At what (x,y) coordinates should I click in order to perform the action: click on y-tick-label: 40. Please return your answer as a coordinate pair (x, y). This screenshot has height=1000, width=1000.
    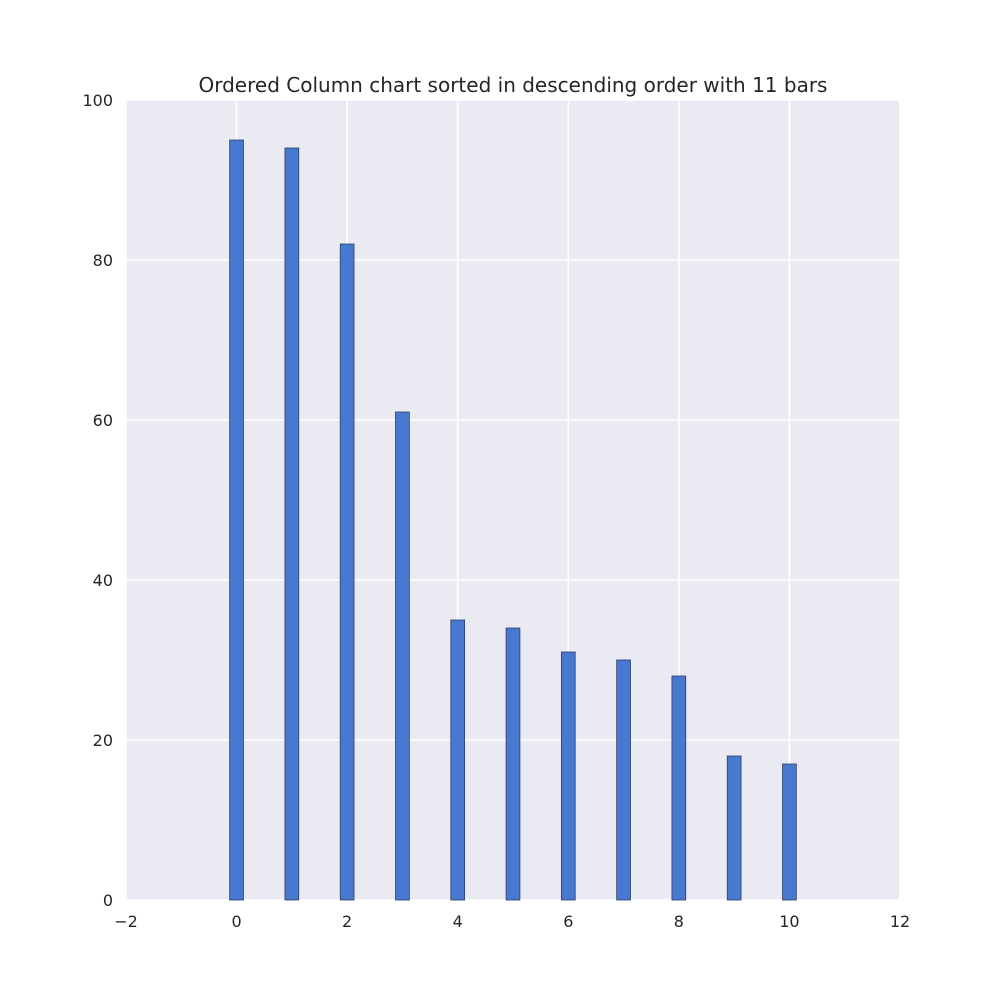
    Looking at the image, I should click on (103, 580).